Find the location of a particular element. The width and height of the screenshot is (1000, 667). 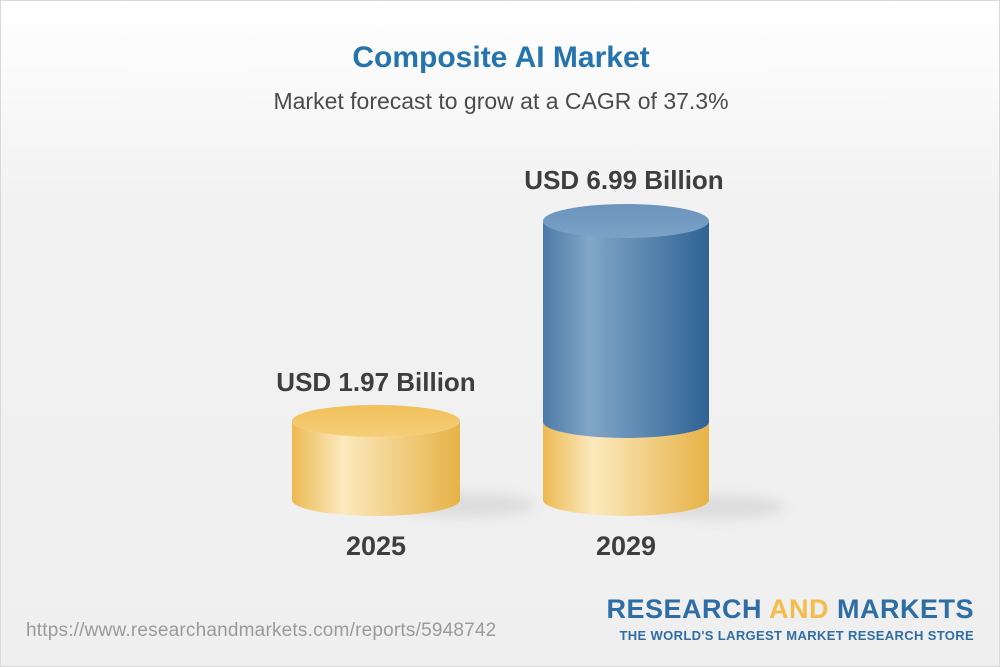

logo-word-markets: MARKETS is located at coordinates (905, 609).